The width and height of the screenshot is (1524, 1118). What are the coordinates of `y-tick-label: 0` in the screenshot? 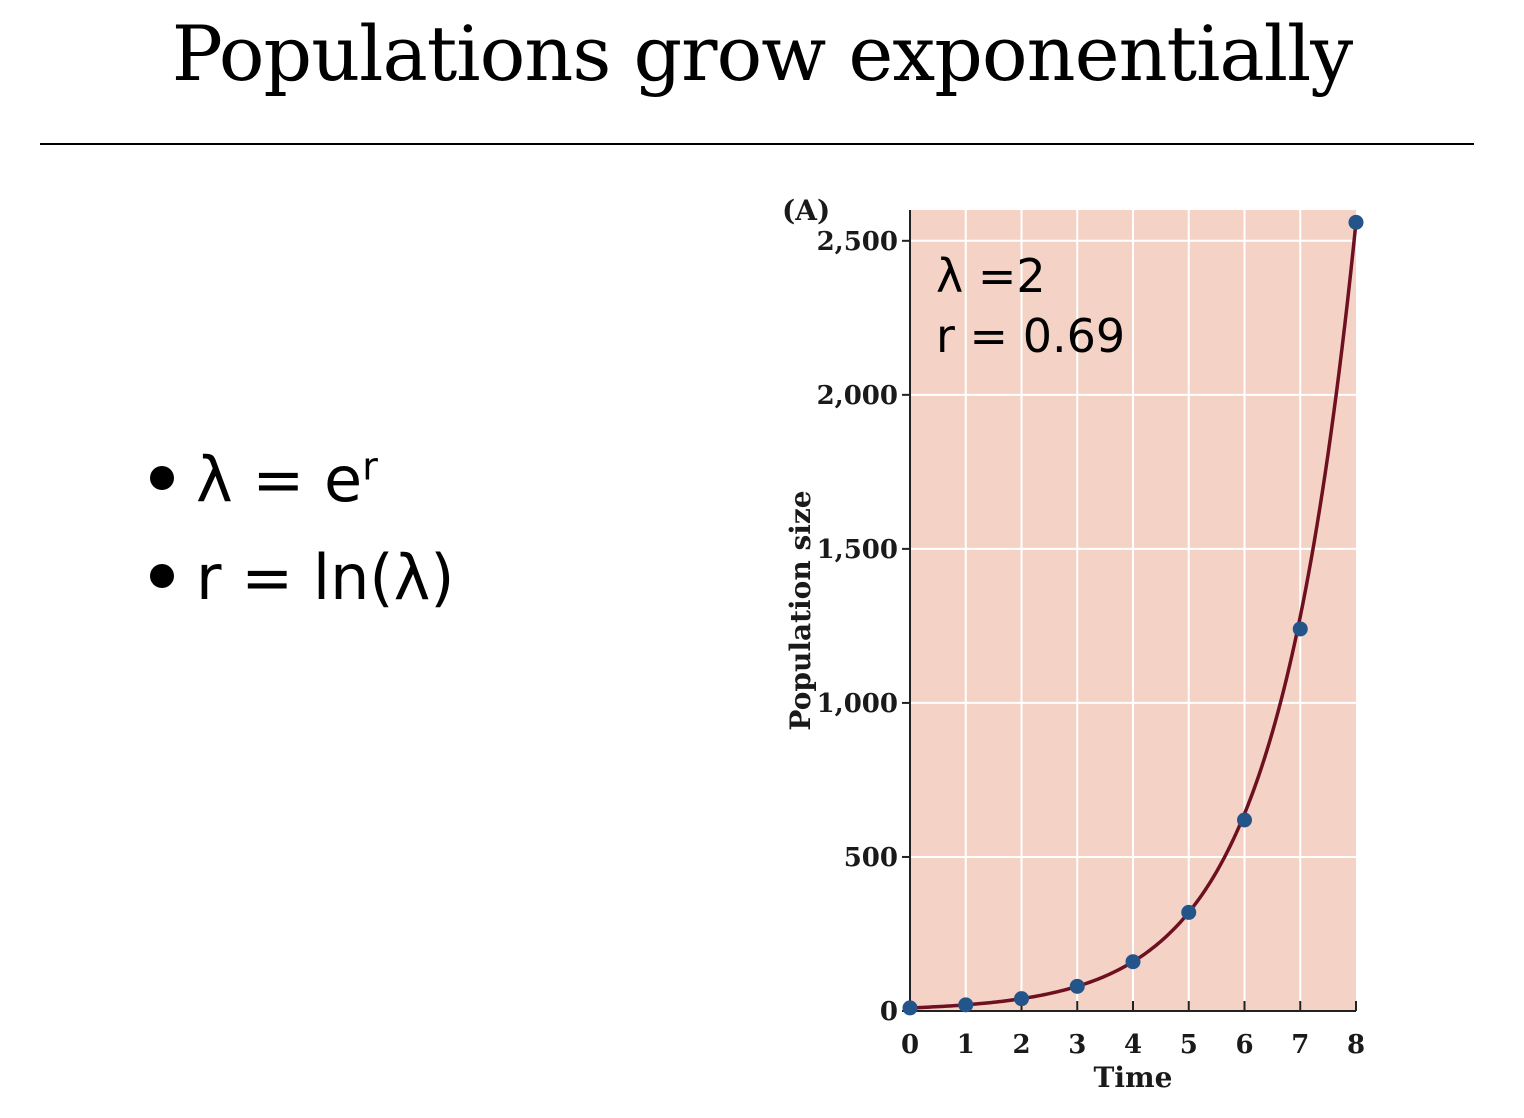 It's located at (889, 1012).